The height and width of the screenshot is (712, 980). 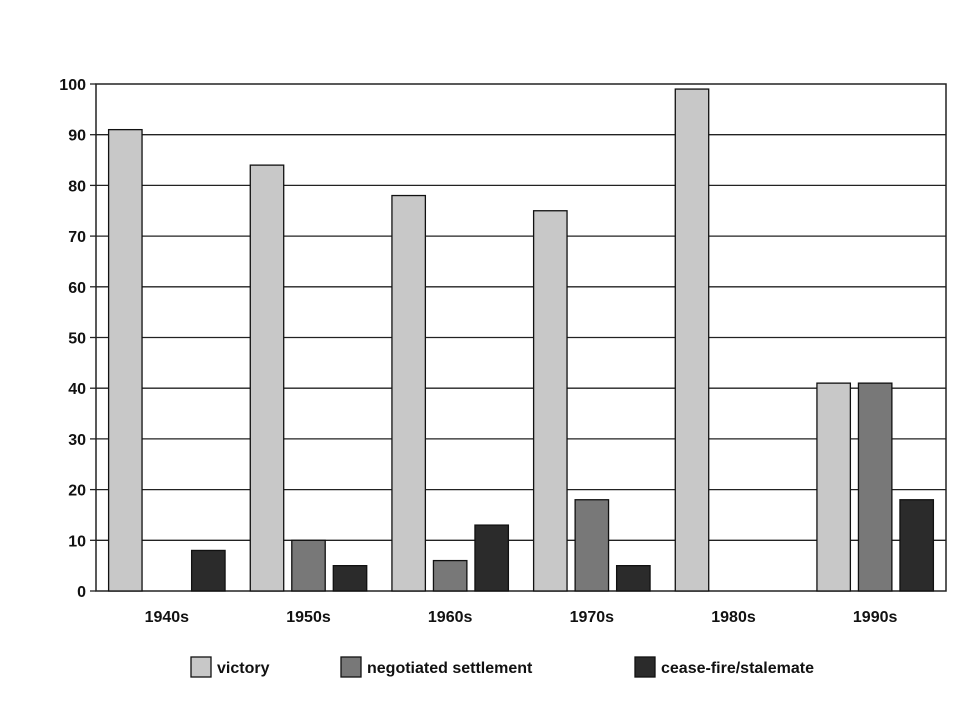 What do you see at coordinates (692, 340) in the screenshot?
I see `bar-victory-1980s` at bounding box center [692, 340].